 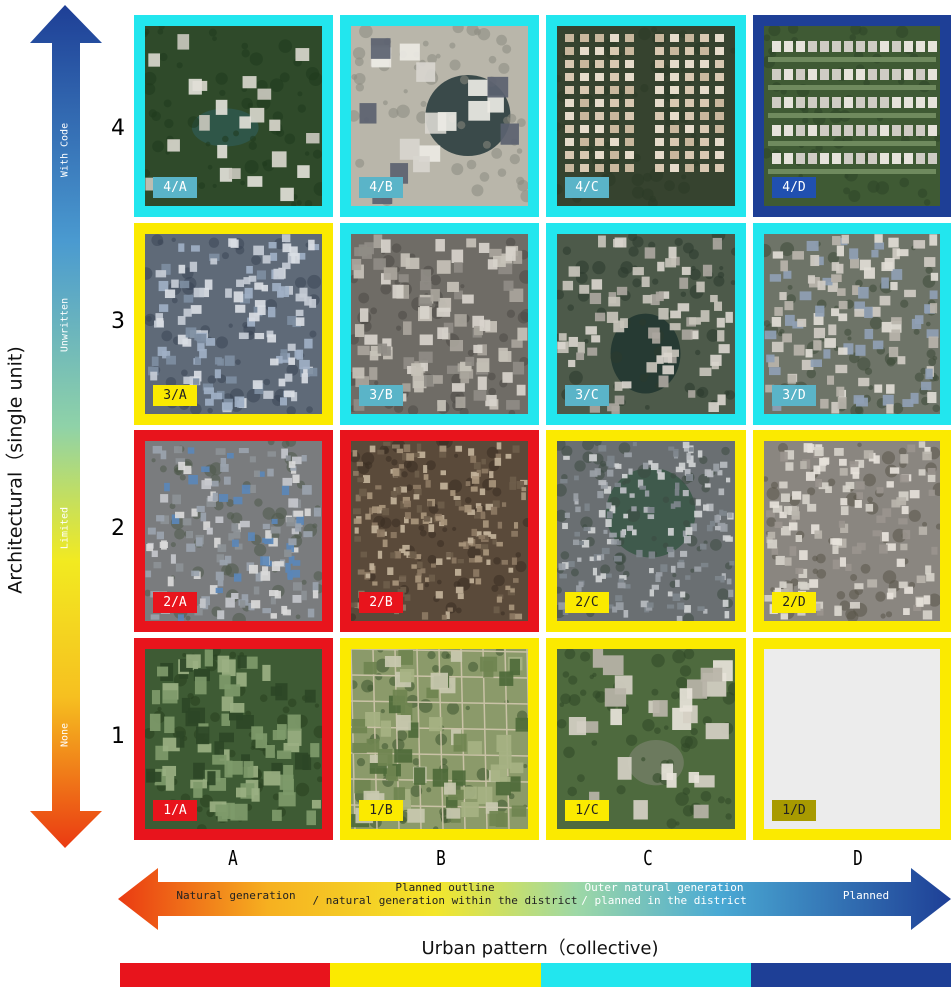 What do you see at coordinates (794, 810) in the screenshot?
I see `cell-code-tag: 1/D` at bounding box center [794, 810].